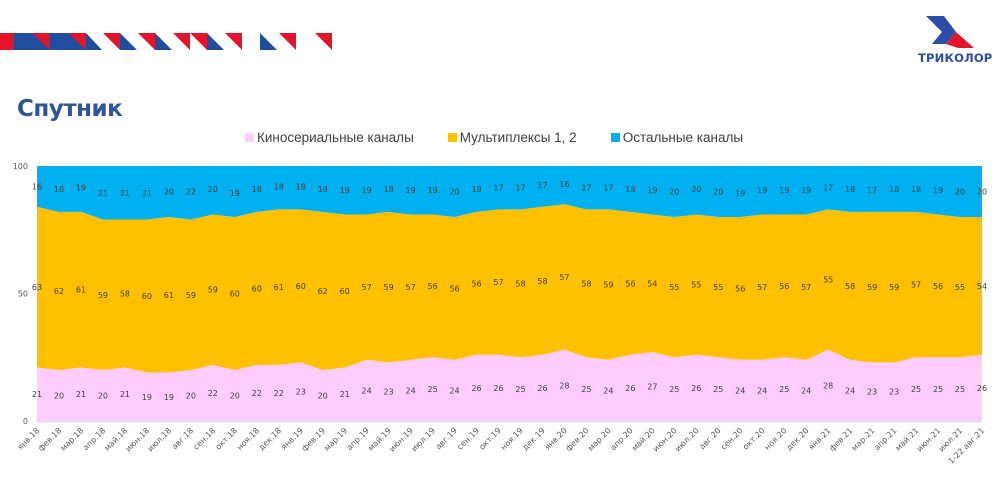 This screenshot has height=484, width=1000. I want to click on y-tick-label: 100, so click(20, 166).